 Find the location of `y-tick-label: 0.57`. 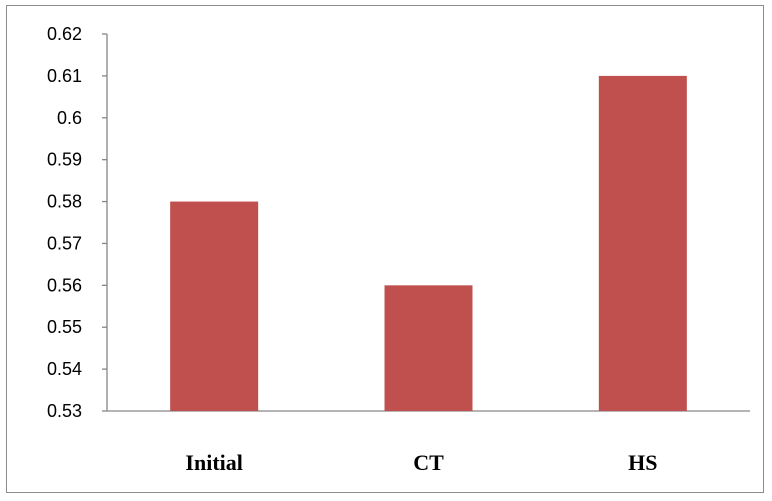

y-tick-label: 0.57 is located at coordinates (64, 243).